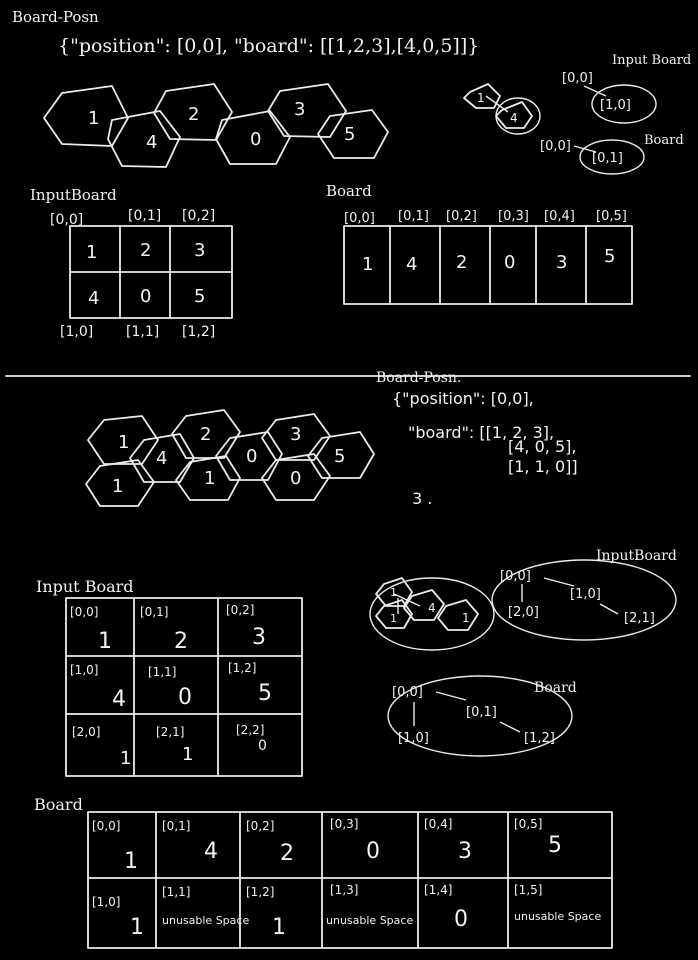 This screenshot has width=698, height=960. Describe the element at coordinates (144, 216) in the screenshot. I see `top-input-coord-01: [0,1]` at that location.